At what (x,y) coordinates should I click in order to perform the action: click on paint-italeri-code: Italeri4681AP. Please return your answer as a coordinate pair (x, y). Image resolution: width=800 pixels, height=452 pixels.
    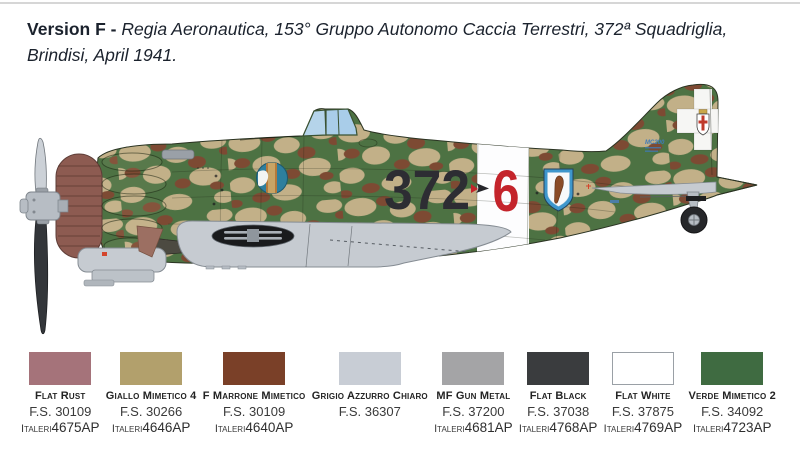
    Looking at the image, I should click on (473, 427).